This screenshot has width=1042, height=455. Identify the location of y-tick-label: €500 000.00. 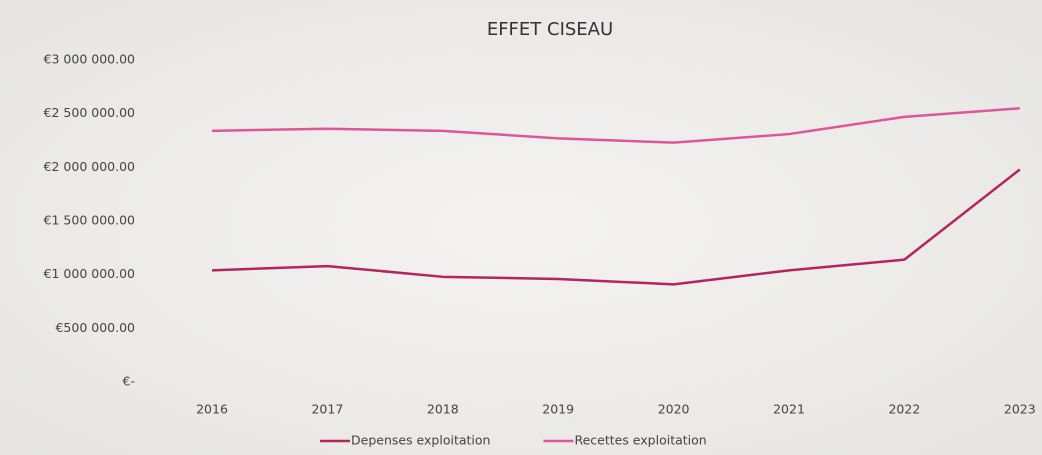
(95, 327).